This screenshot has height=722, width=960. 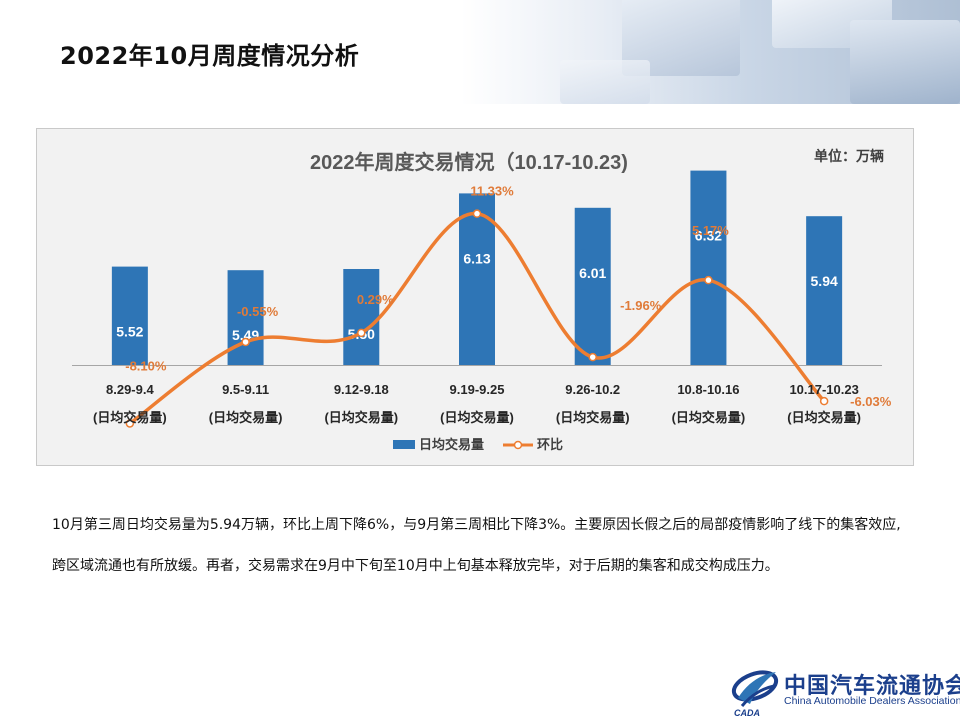 What do you see at coordinates (129, 332) in the screenshot?
I see `bar-value-label: 5.52` at bounding box center [129, 332].